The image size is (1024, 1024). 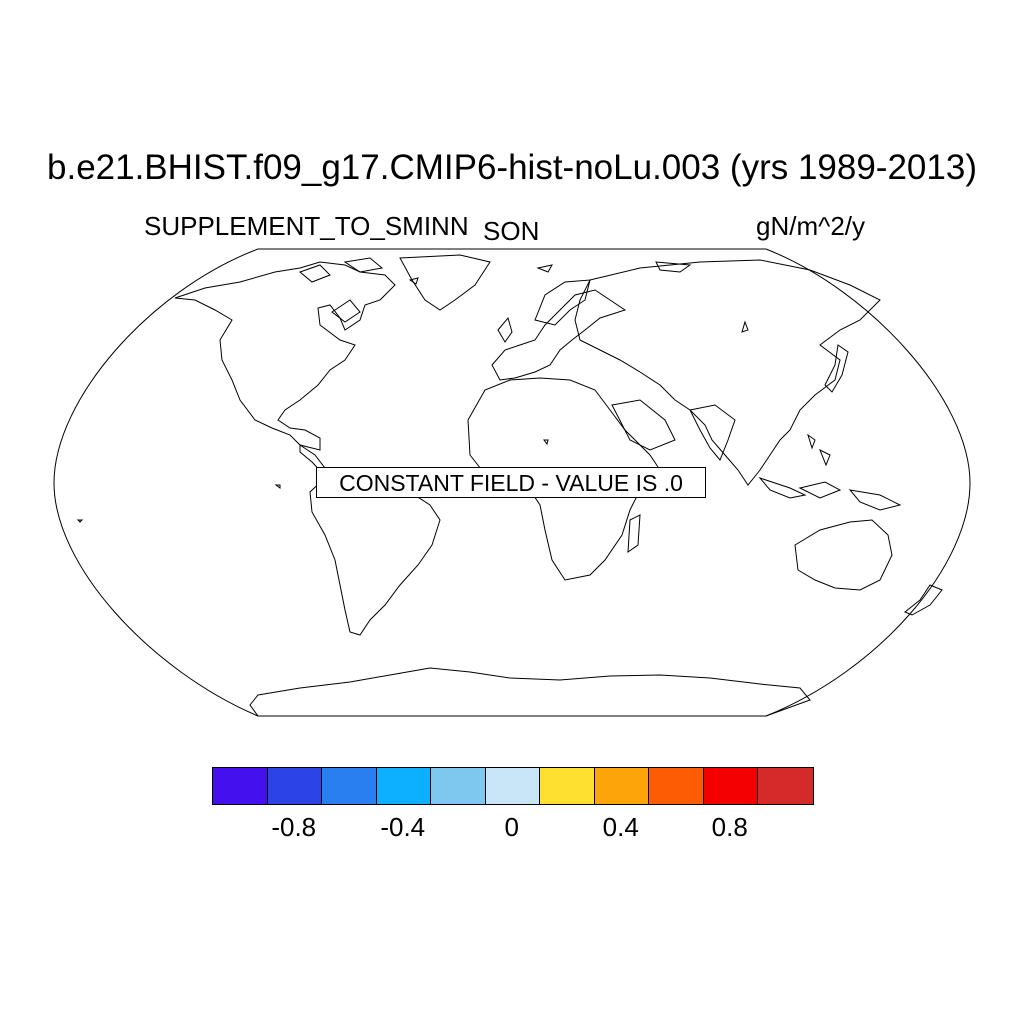 What do you see at coordinates (511, 482) in the screenshot?
I see `constant-field-notice: CONSTANT FIELD - VALUE IS .0` at bounding box center [511, 482].